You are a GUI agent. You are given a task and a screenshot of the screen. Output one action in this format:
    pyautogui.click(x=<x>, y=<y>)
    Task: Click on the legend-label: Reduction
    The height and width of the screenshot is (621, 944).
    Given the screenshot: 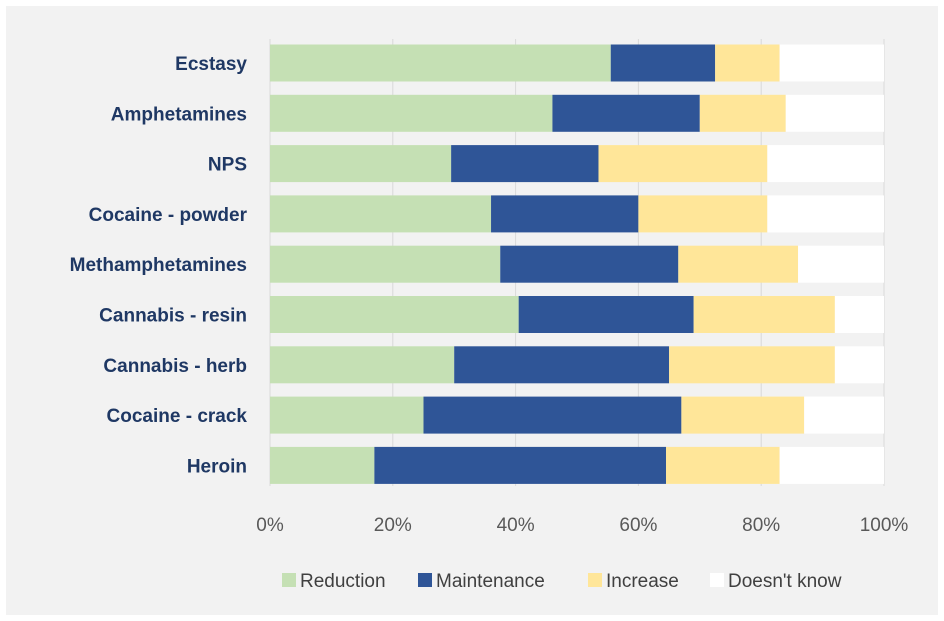 What is the action you would take?
    pyautogui.click(x=343, y=581)
    